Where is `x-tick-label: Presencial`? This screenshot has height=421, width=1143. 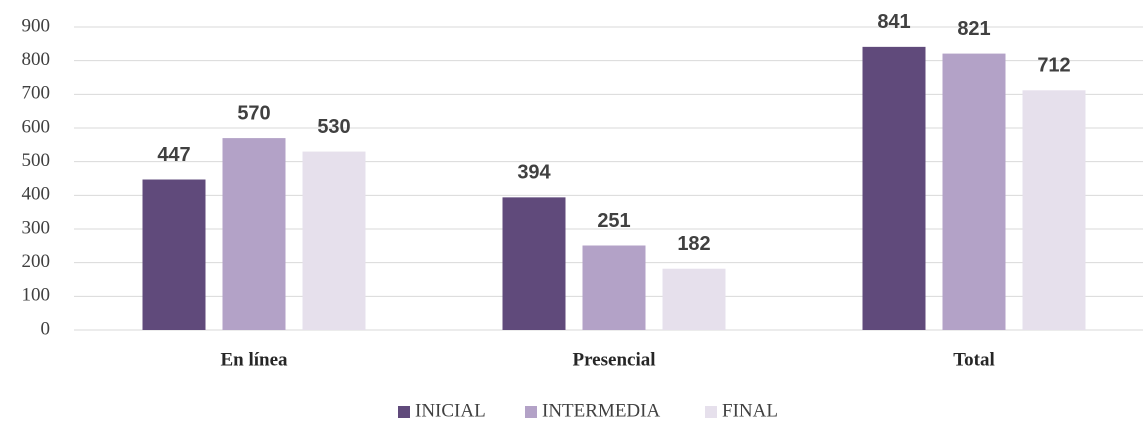
x-tick-label: Presencial is located at coordinates (613, 359).